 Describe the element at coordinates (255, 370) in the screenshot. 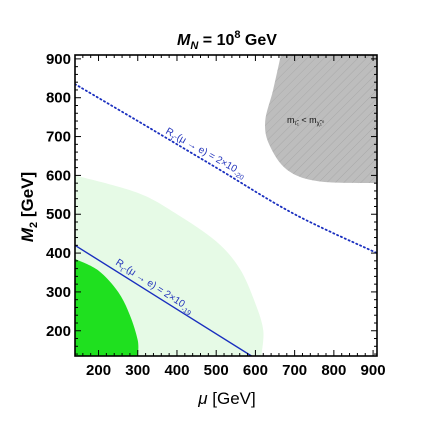

I see `x-tick-label: 600` at that location.